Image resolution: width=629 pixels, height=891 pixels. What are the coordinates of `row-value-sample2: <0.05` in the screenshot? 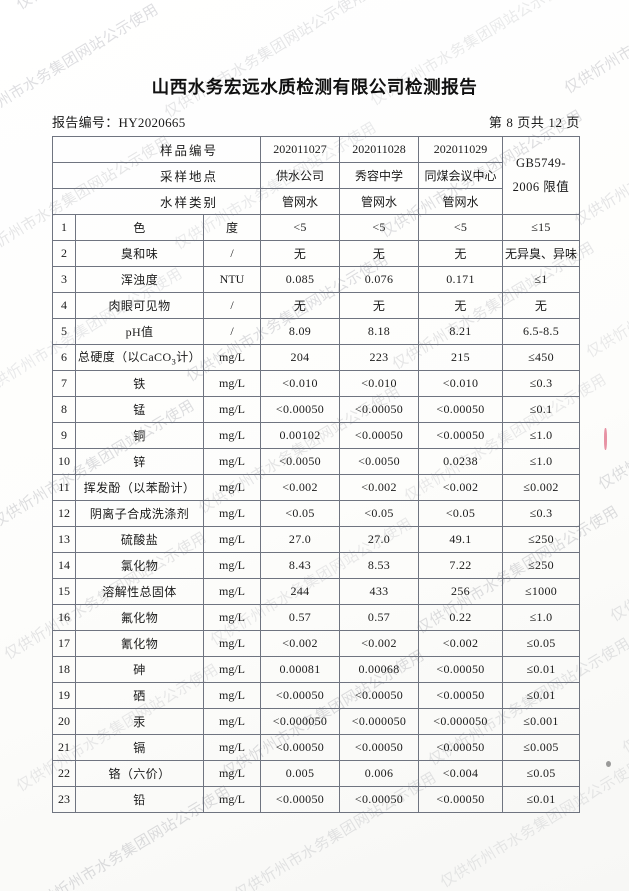 It's located at (379, 513).